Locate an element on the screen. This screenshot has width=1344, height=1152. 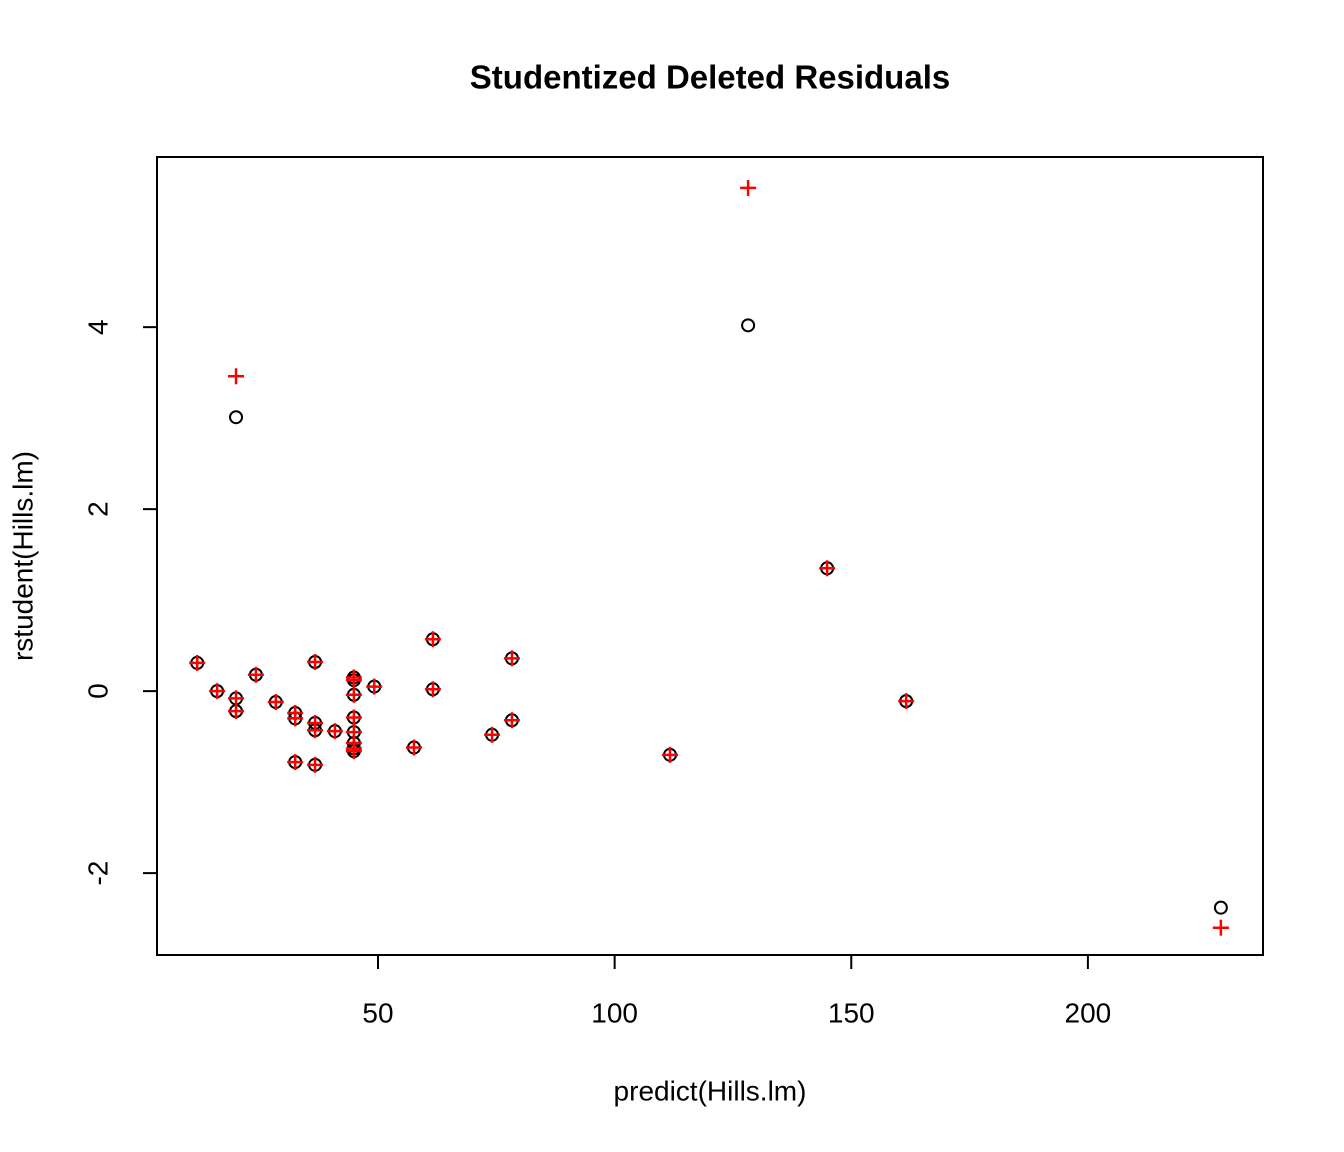
y-tick-label: 4 is located at coordinates (97, 327).